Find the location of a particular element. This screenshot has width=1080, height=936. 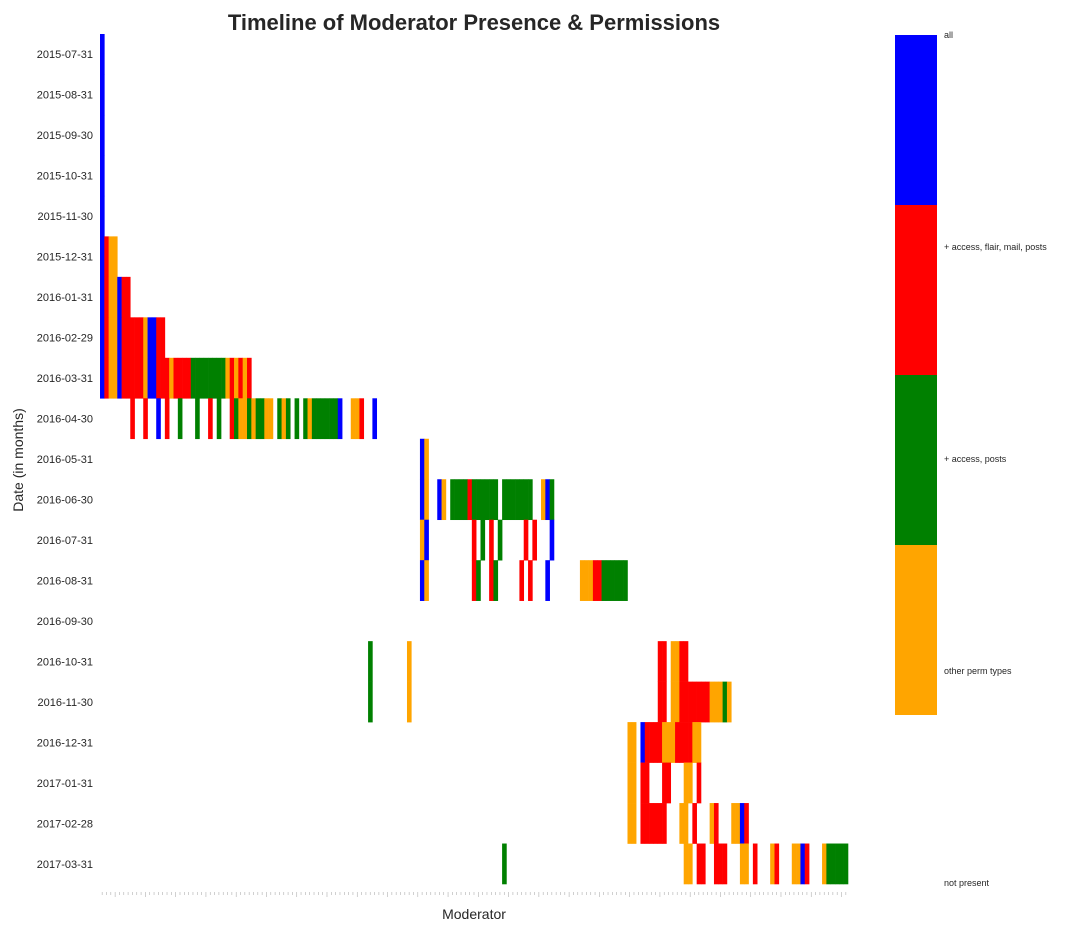

y-tick-label: 2017-01-31 is located at coordinates (65, 784).